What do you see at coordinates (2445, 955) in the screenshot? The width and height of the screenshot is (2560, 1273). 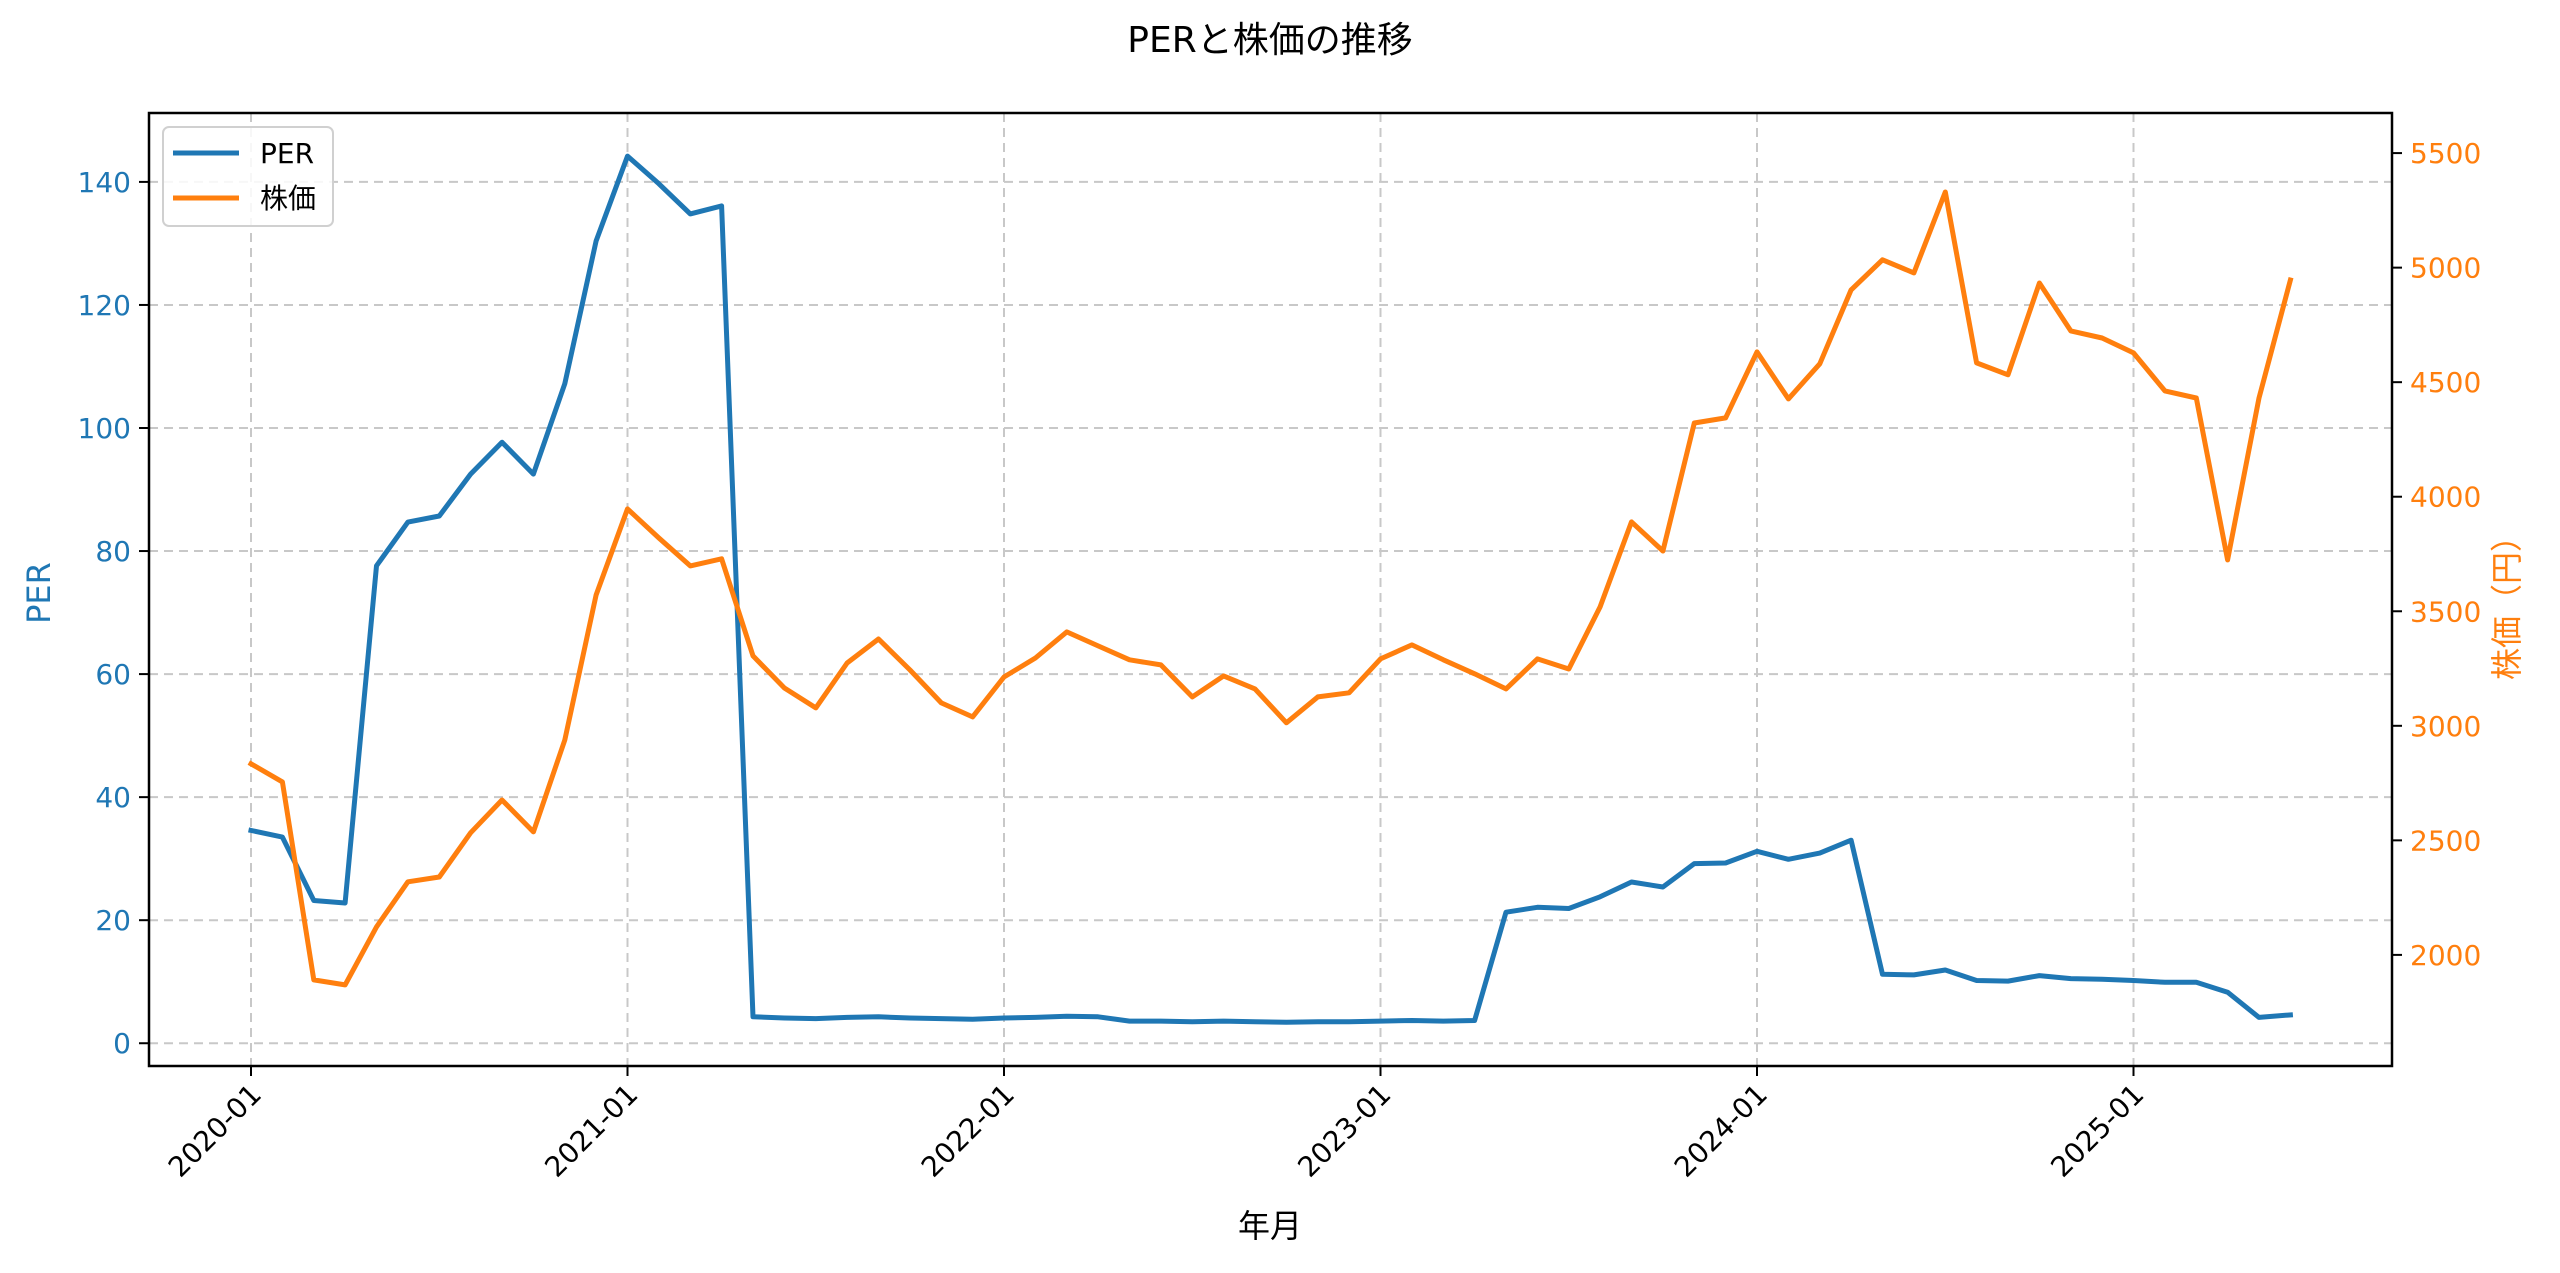 I see `right-tick-label: 2000` at bounding box center [2445, 955].